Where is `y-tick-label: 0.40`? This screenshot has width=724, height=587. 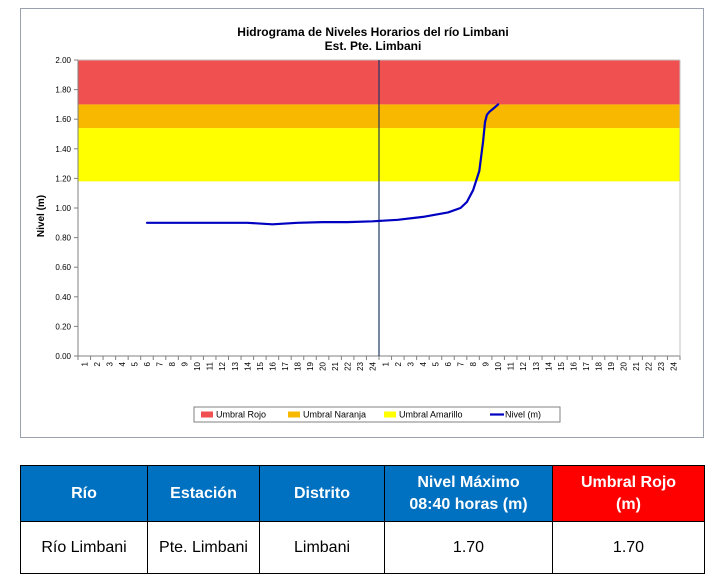
y-tick-label: 0.40 is located at coordinates (63, 297).